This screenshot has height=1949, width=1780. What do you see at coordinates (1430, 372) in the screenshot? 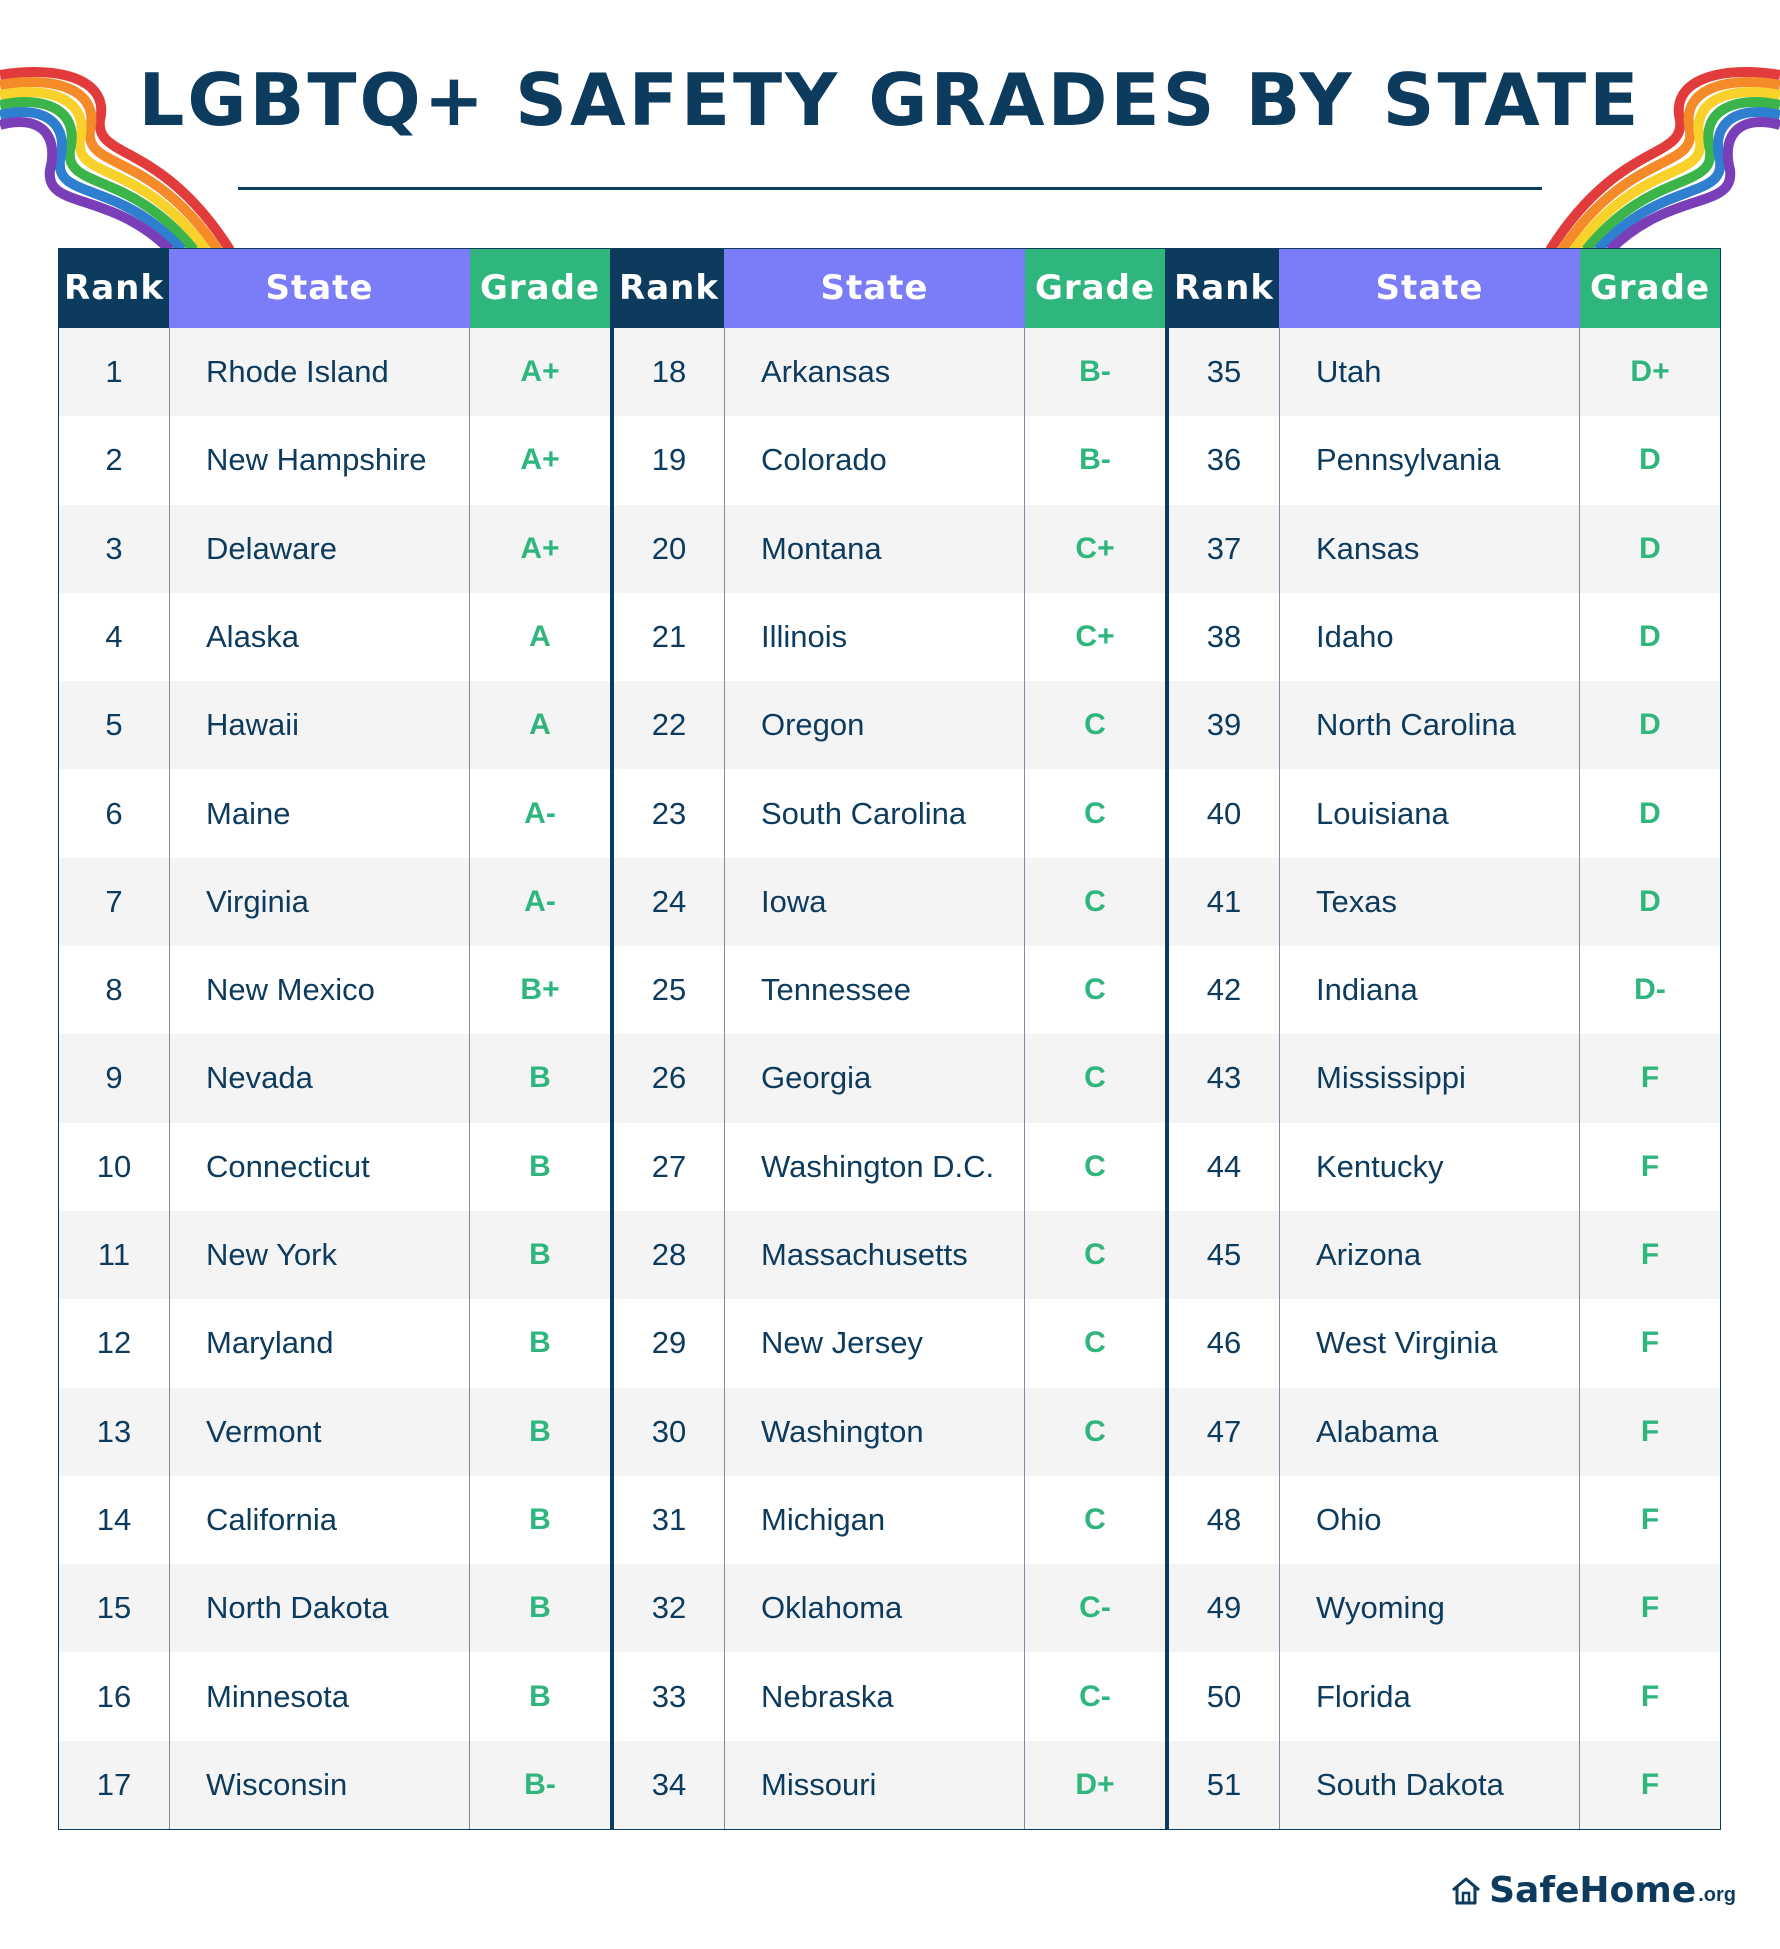
I see `state-cell: Utah` at bounding box center [1430, 372].